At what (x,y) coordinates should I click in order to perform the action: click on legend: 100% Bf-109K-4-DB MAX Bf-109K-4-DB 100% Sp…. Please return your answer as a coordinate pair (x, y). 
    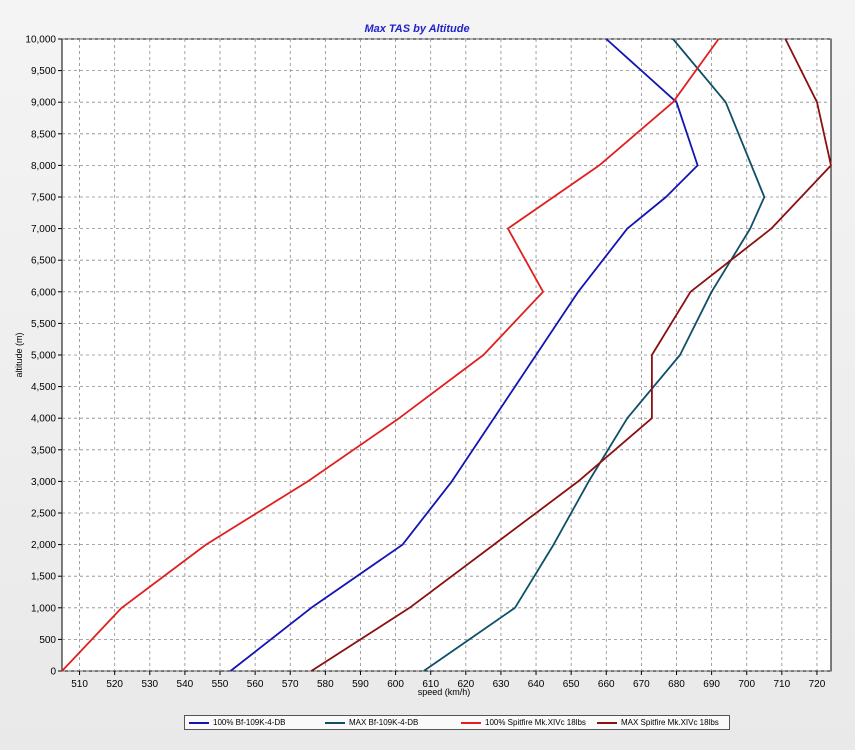
    Looking at the image, I should click on (457, 722).